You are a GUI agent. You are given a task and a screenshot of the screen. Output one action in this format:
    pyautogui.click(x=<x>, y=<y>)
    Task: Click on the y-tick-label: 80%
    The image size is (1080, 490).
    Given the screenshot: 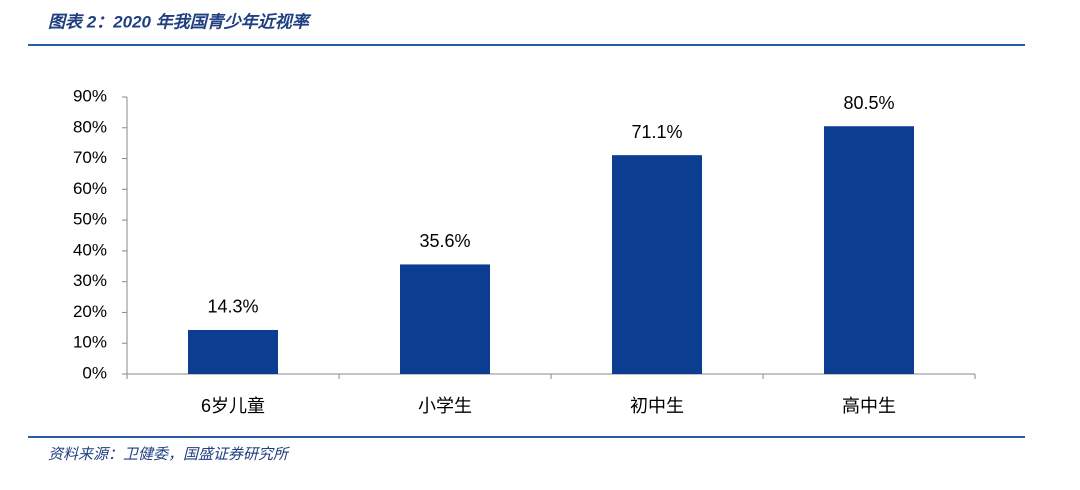 What is the action you would take?
    pyautogui.click(x=90, y=126)
    